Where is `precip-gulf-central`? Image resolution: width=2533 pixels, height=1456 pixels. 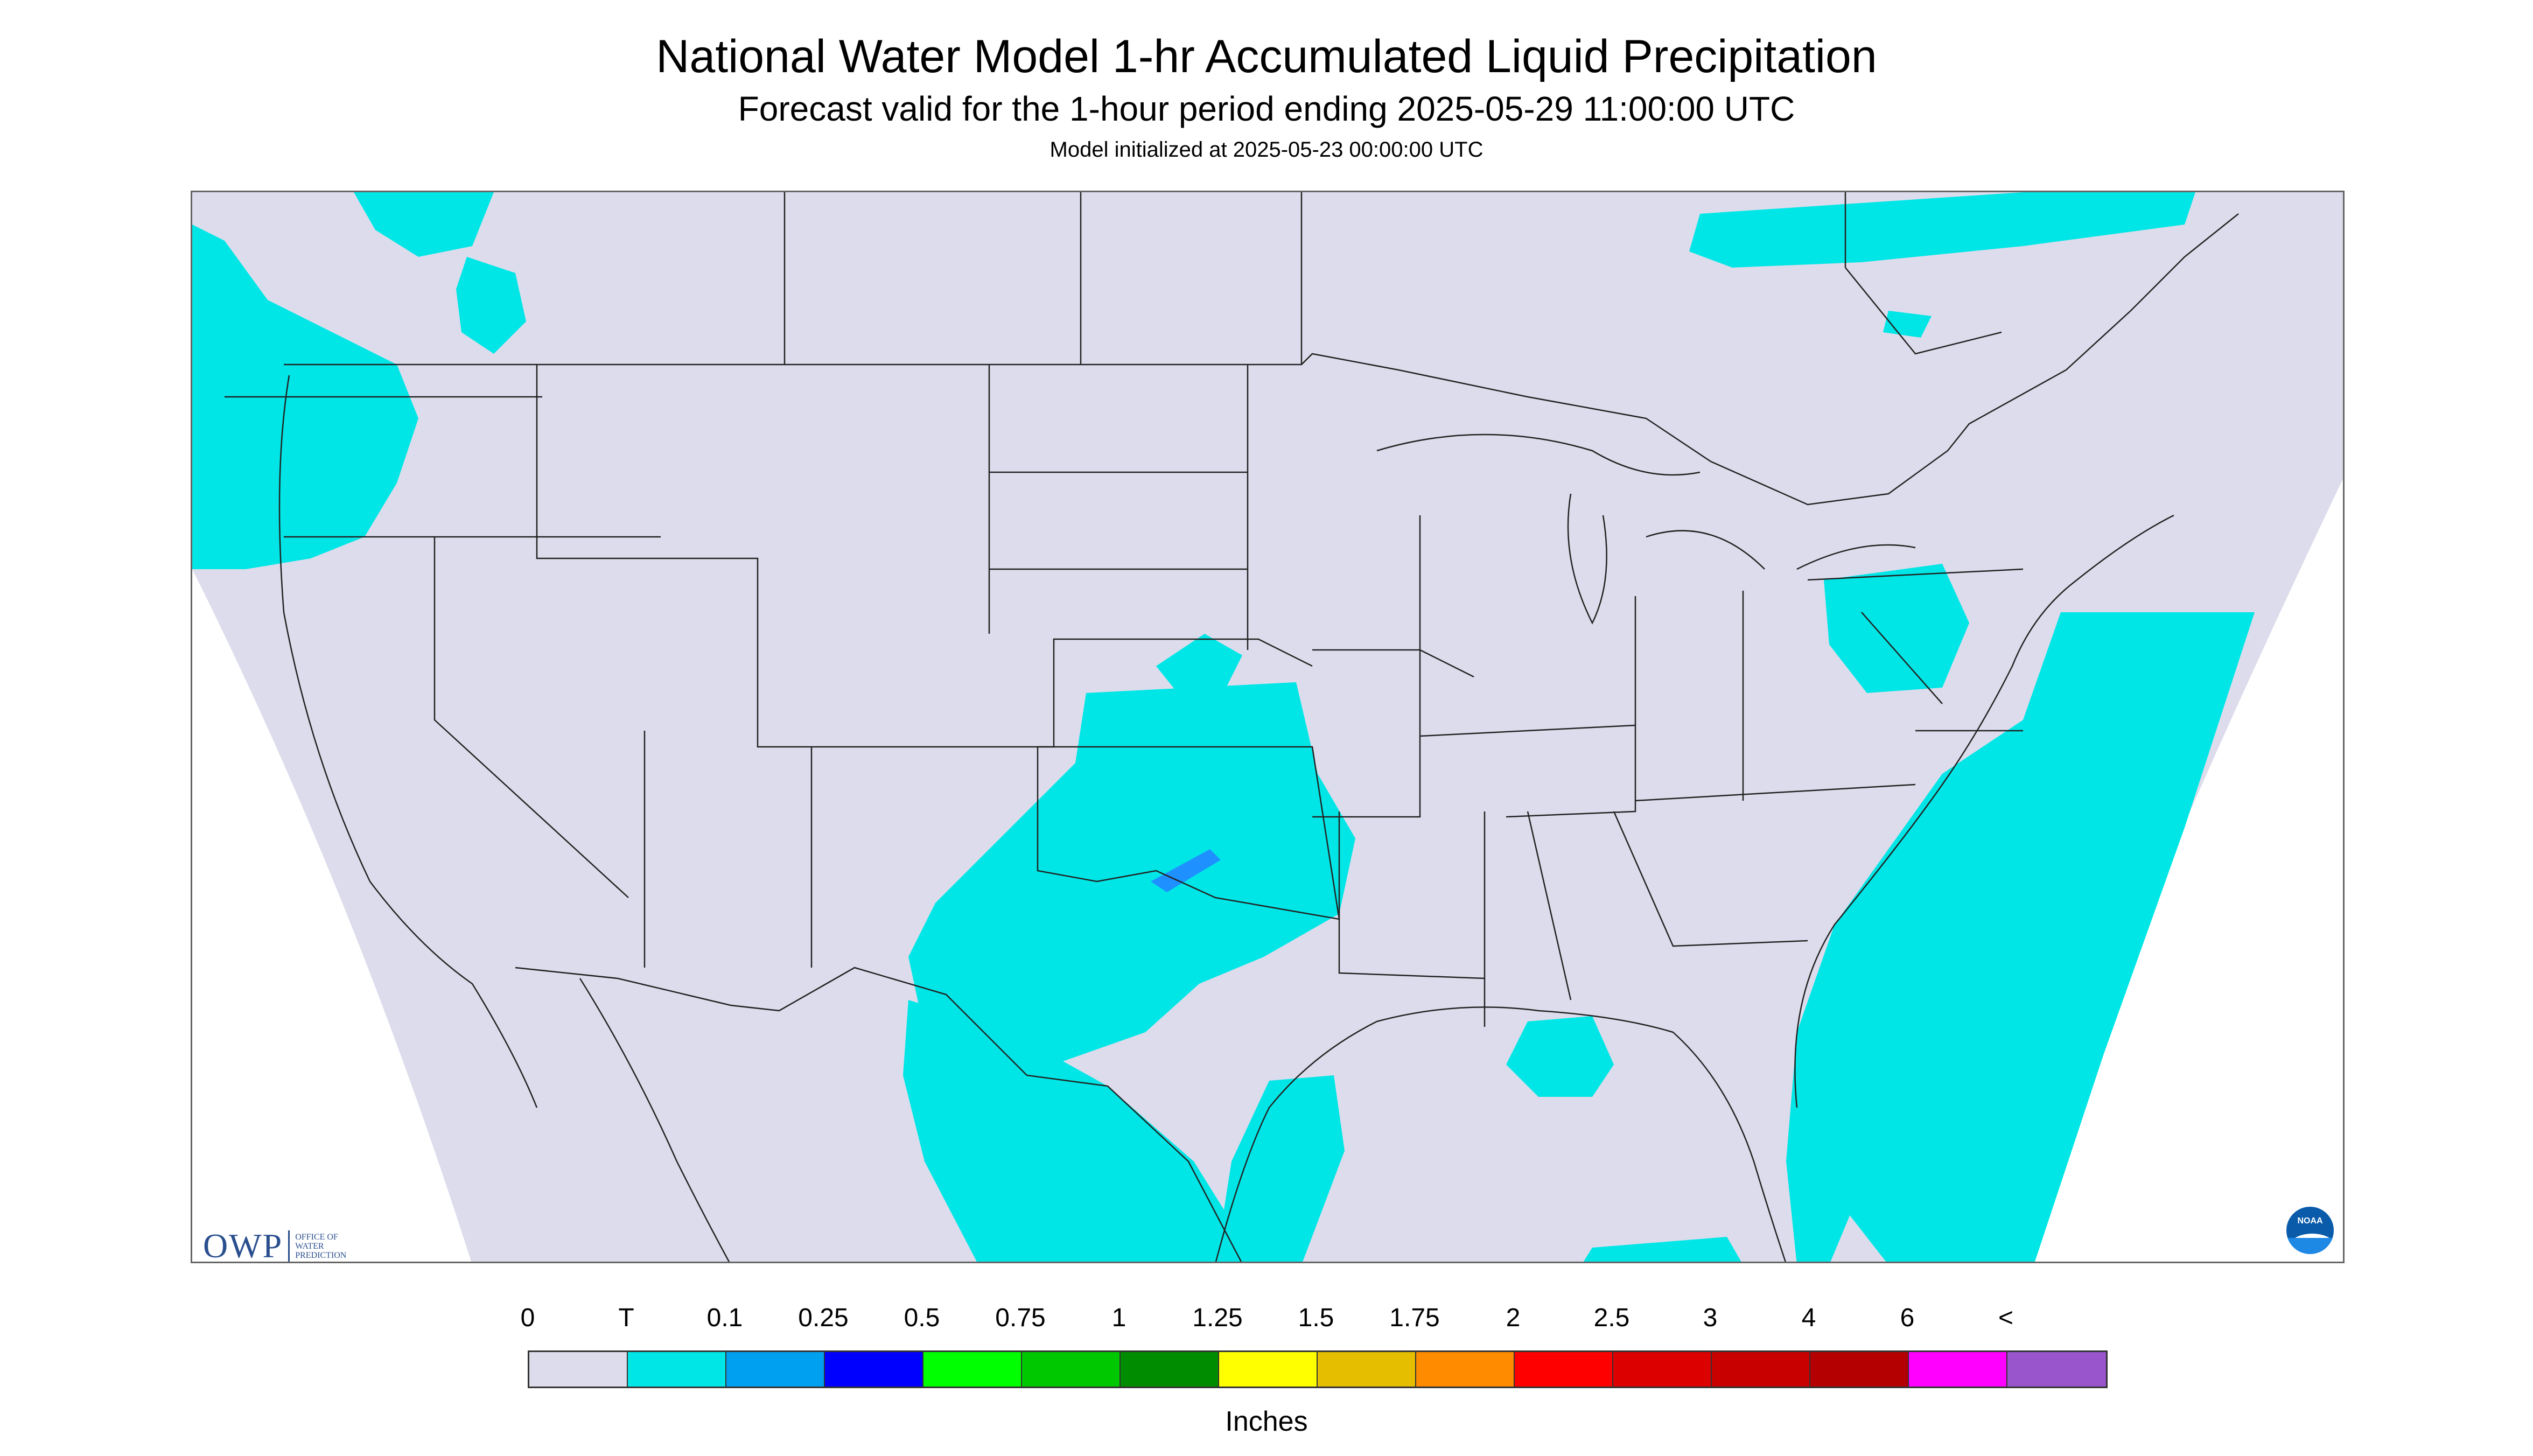
precip-gulf-central is located at coordinates (1560, 1056).